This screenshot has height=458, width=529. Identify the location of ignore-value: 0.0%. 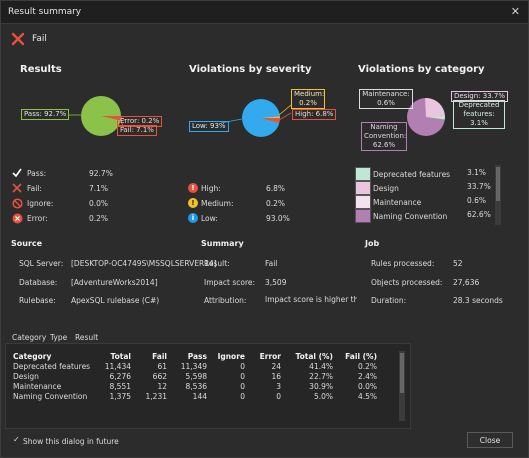
(99, 203).